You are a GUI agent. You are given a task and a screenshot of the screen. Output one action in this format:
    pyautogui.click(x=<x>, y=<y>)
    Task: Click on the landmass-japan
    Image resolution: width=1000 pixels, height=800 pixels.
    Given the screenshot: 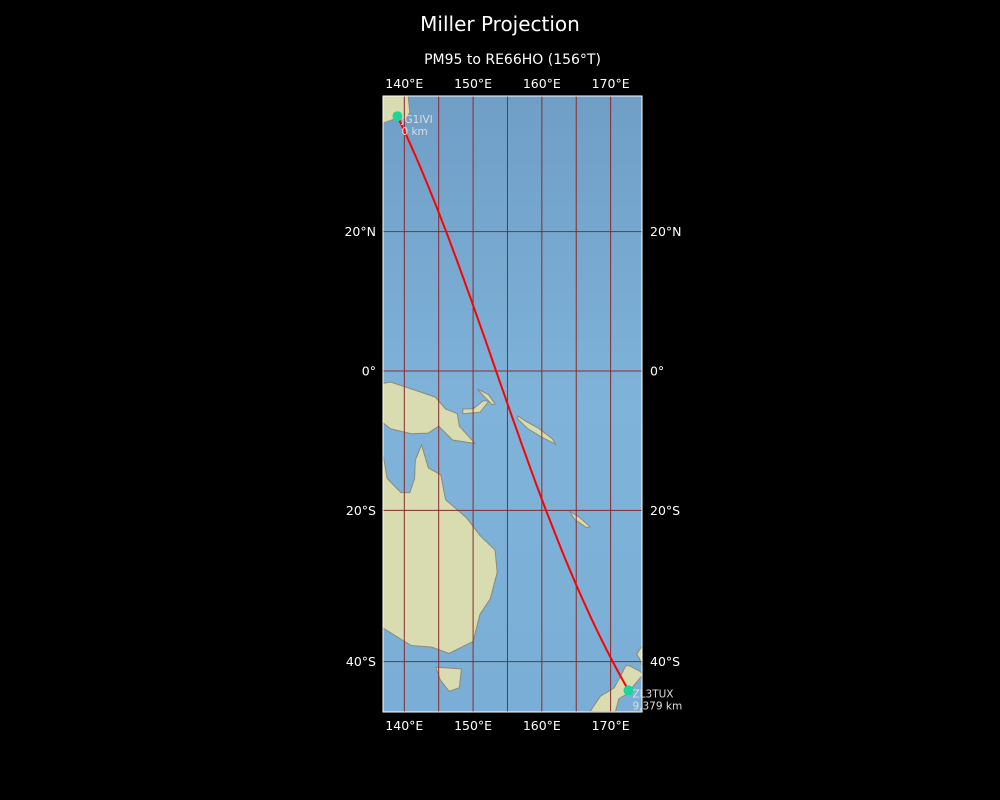 What is the action you would take?
    pyautogui.click(x=397, y=110)
    